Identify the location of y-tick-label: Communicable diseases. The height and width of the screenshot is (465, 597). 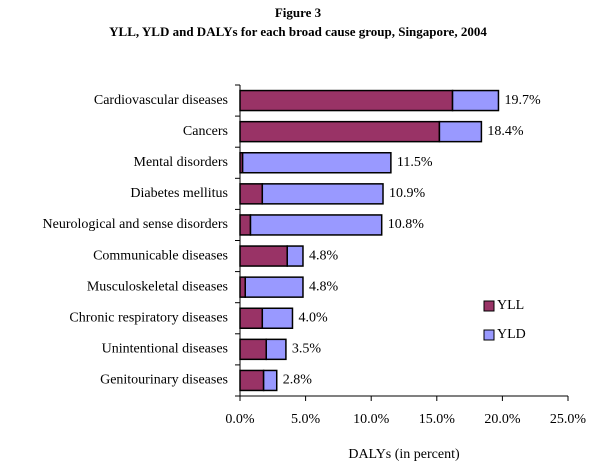
(160, 255).